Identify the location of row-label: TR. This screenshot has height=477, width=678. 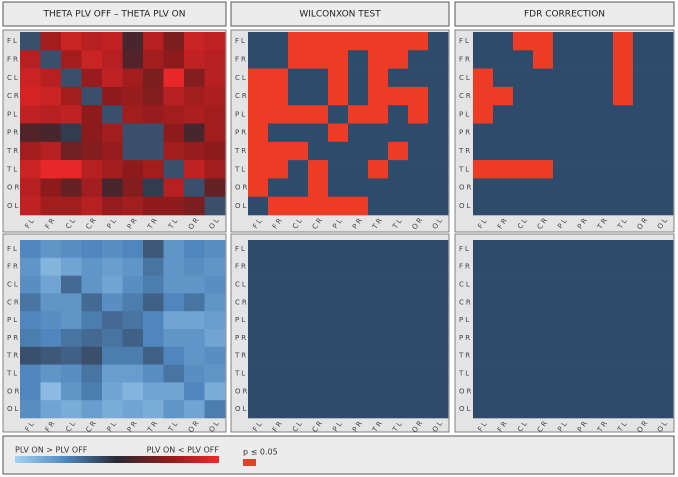
(241, 356).